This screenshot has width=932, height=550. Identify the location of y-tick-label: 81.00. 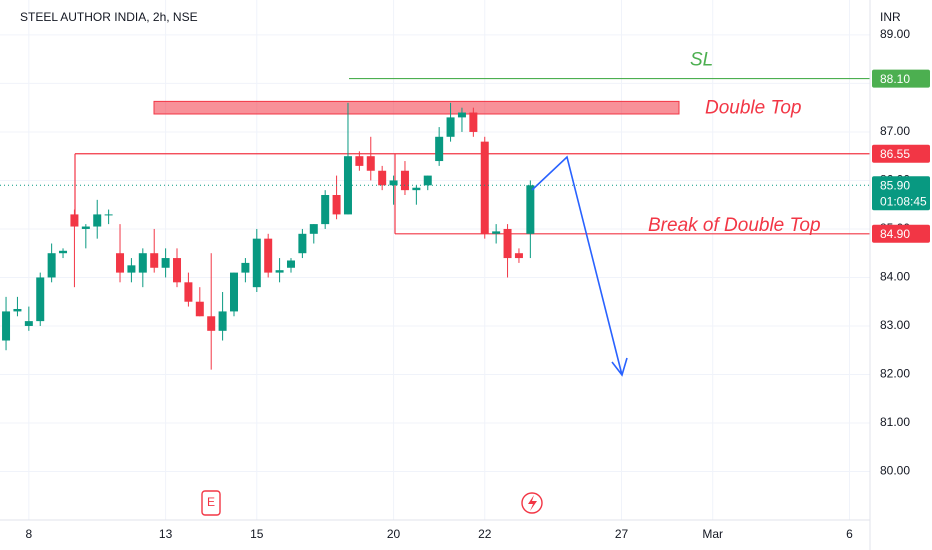
(895, 422).